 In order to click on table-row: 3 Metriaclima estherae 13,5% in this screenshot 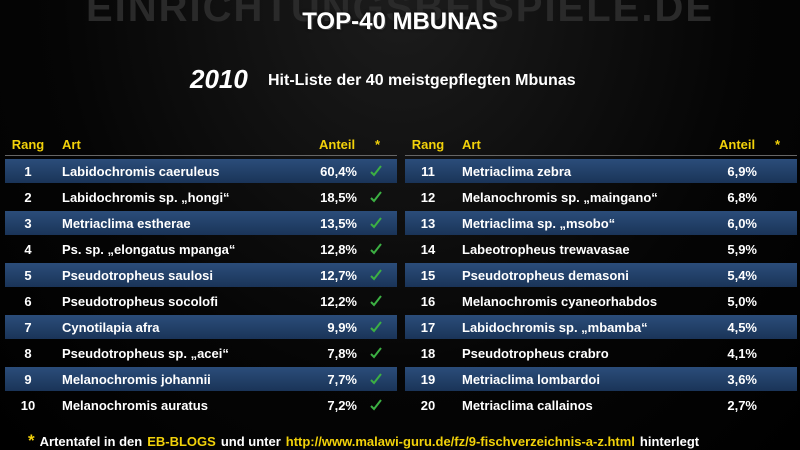, I will do `click(201, 223)`.